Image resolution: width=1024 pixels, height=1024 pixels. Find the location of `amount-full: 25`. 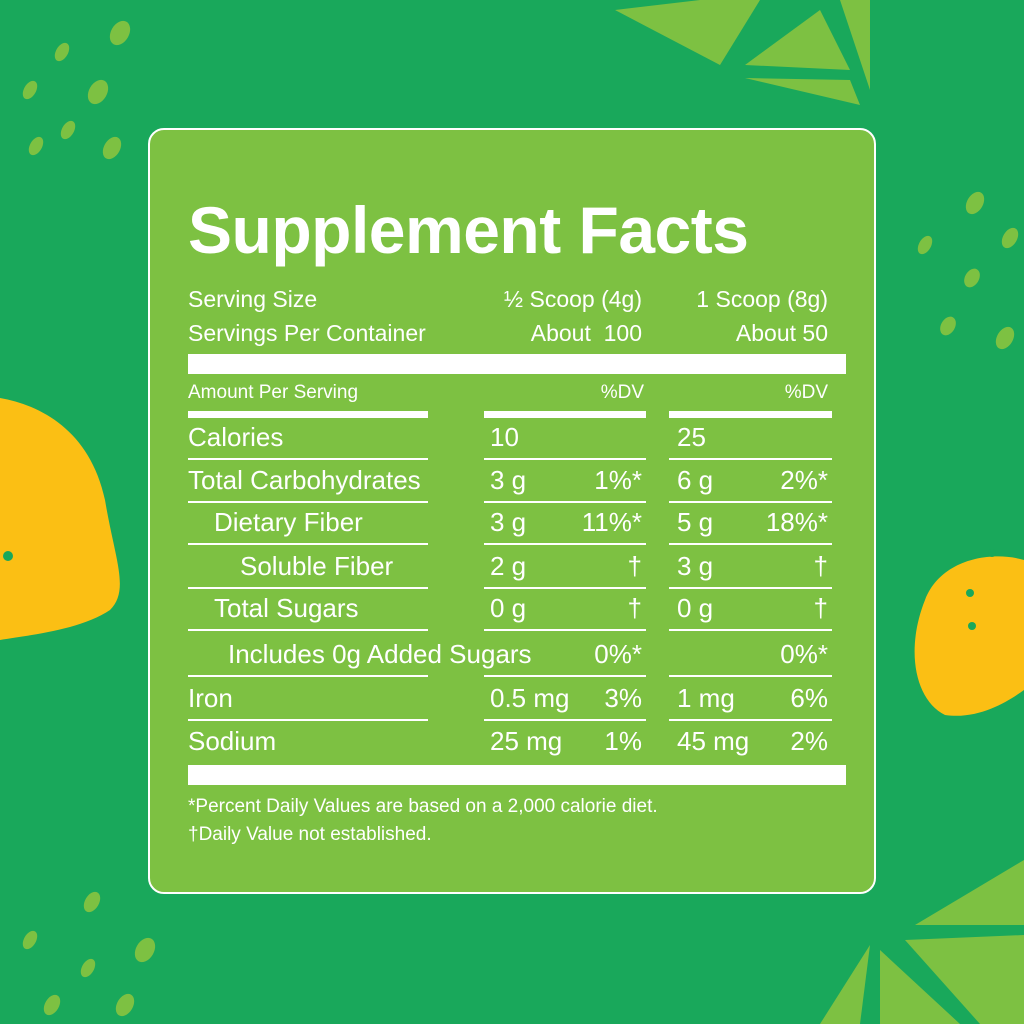

amount-full: 25 is located at coordinates (691, 437).